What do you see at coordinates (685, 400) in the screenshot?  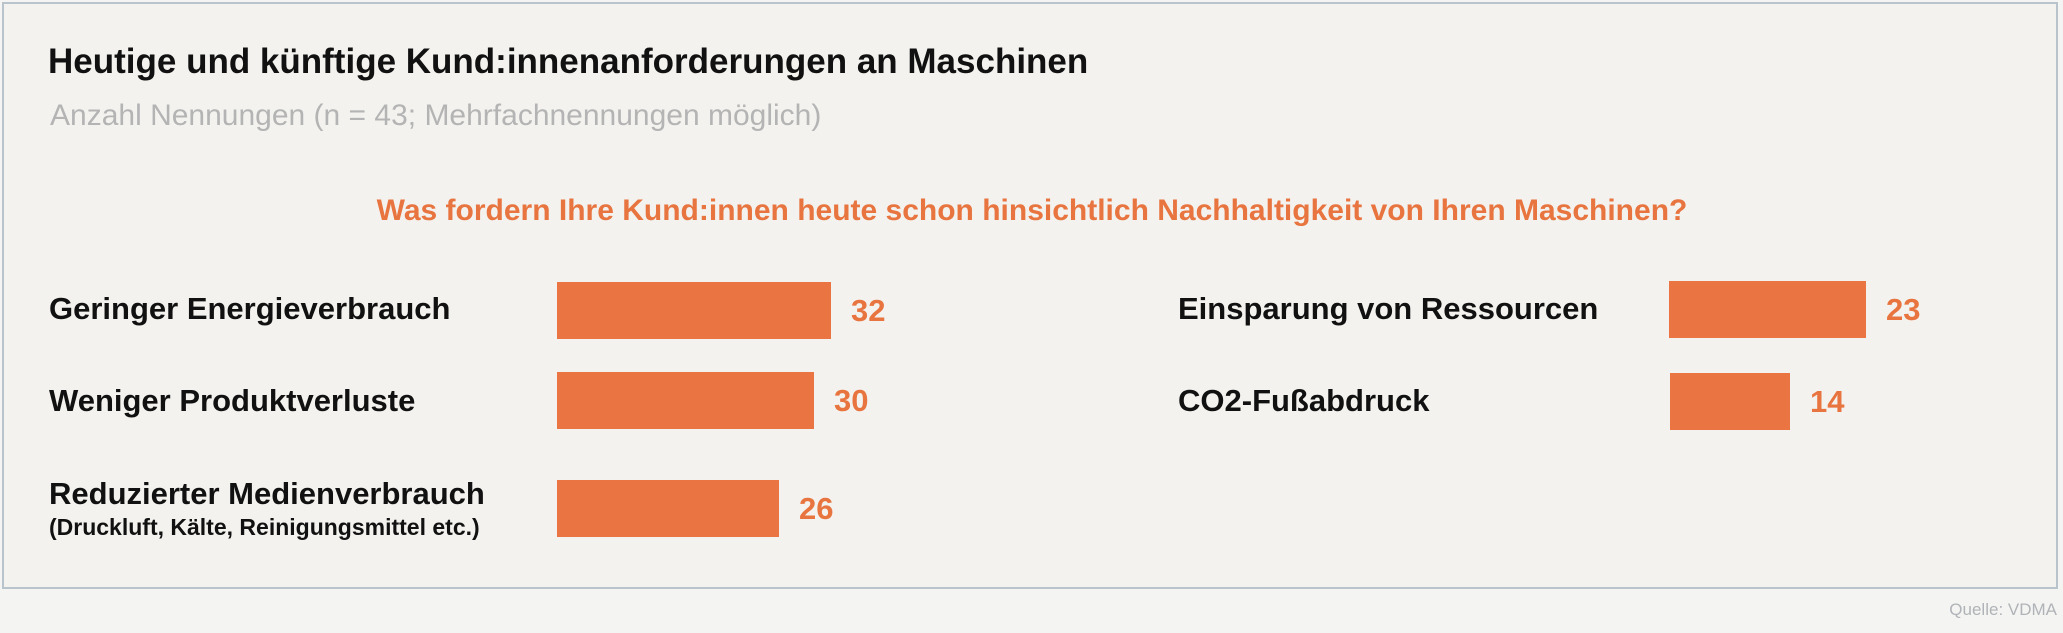 I see `bar-produktverluste` at bounding box center [685, 400].